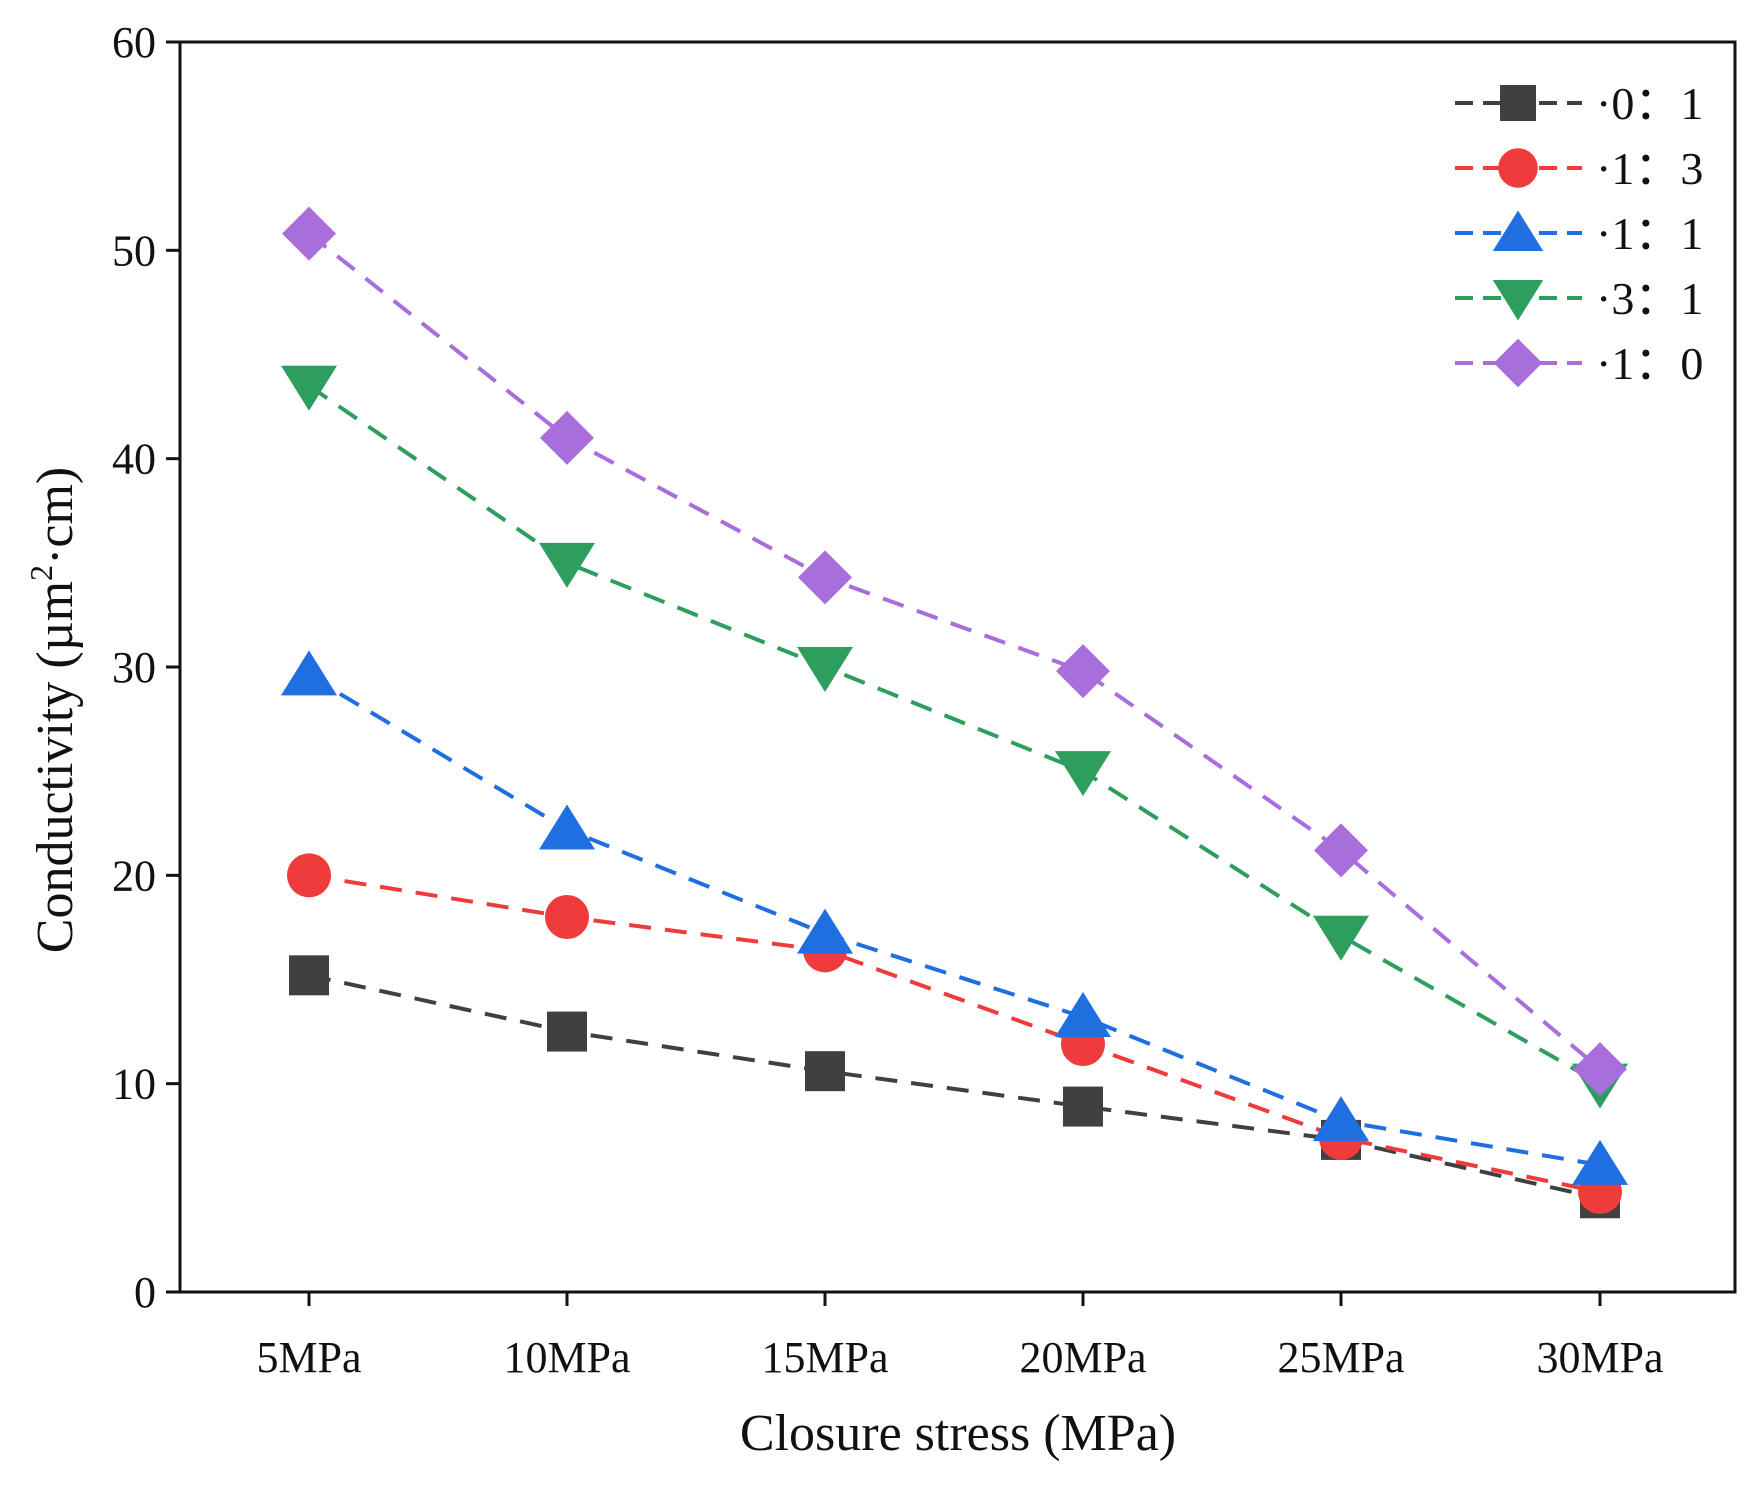  Describe the element at coordinates (958, 1433) in the screenshot. I see `x-axis-title: Closure stress (MPa)` at that location.